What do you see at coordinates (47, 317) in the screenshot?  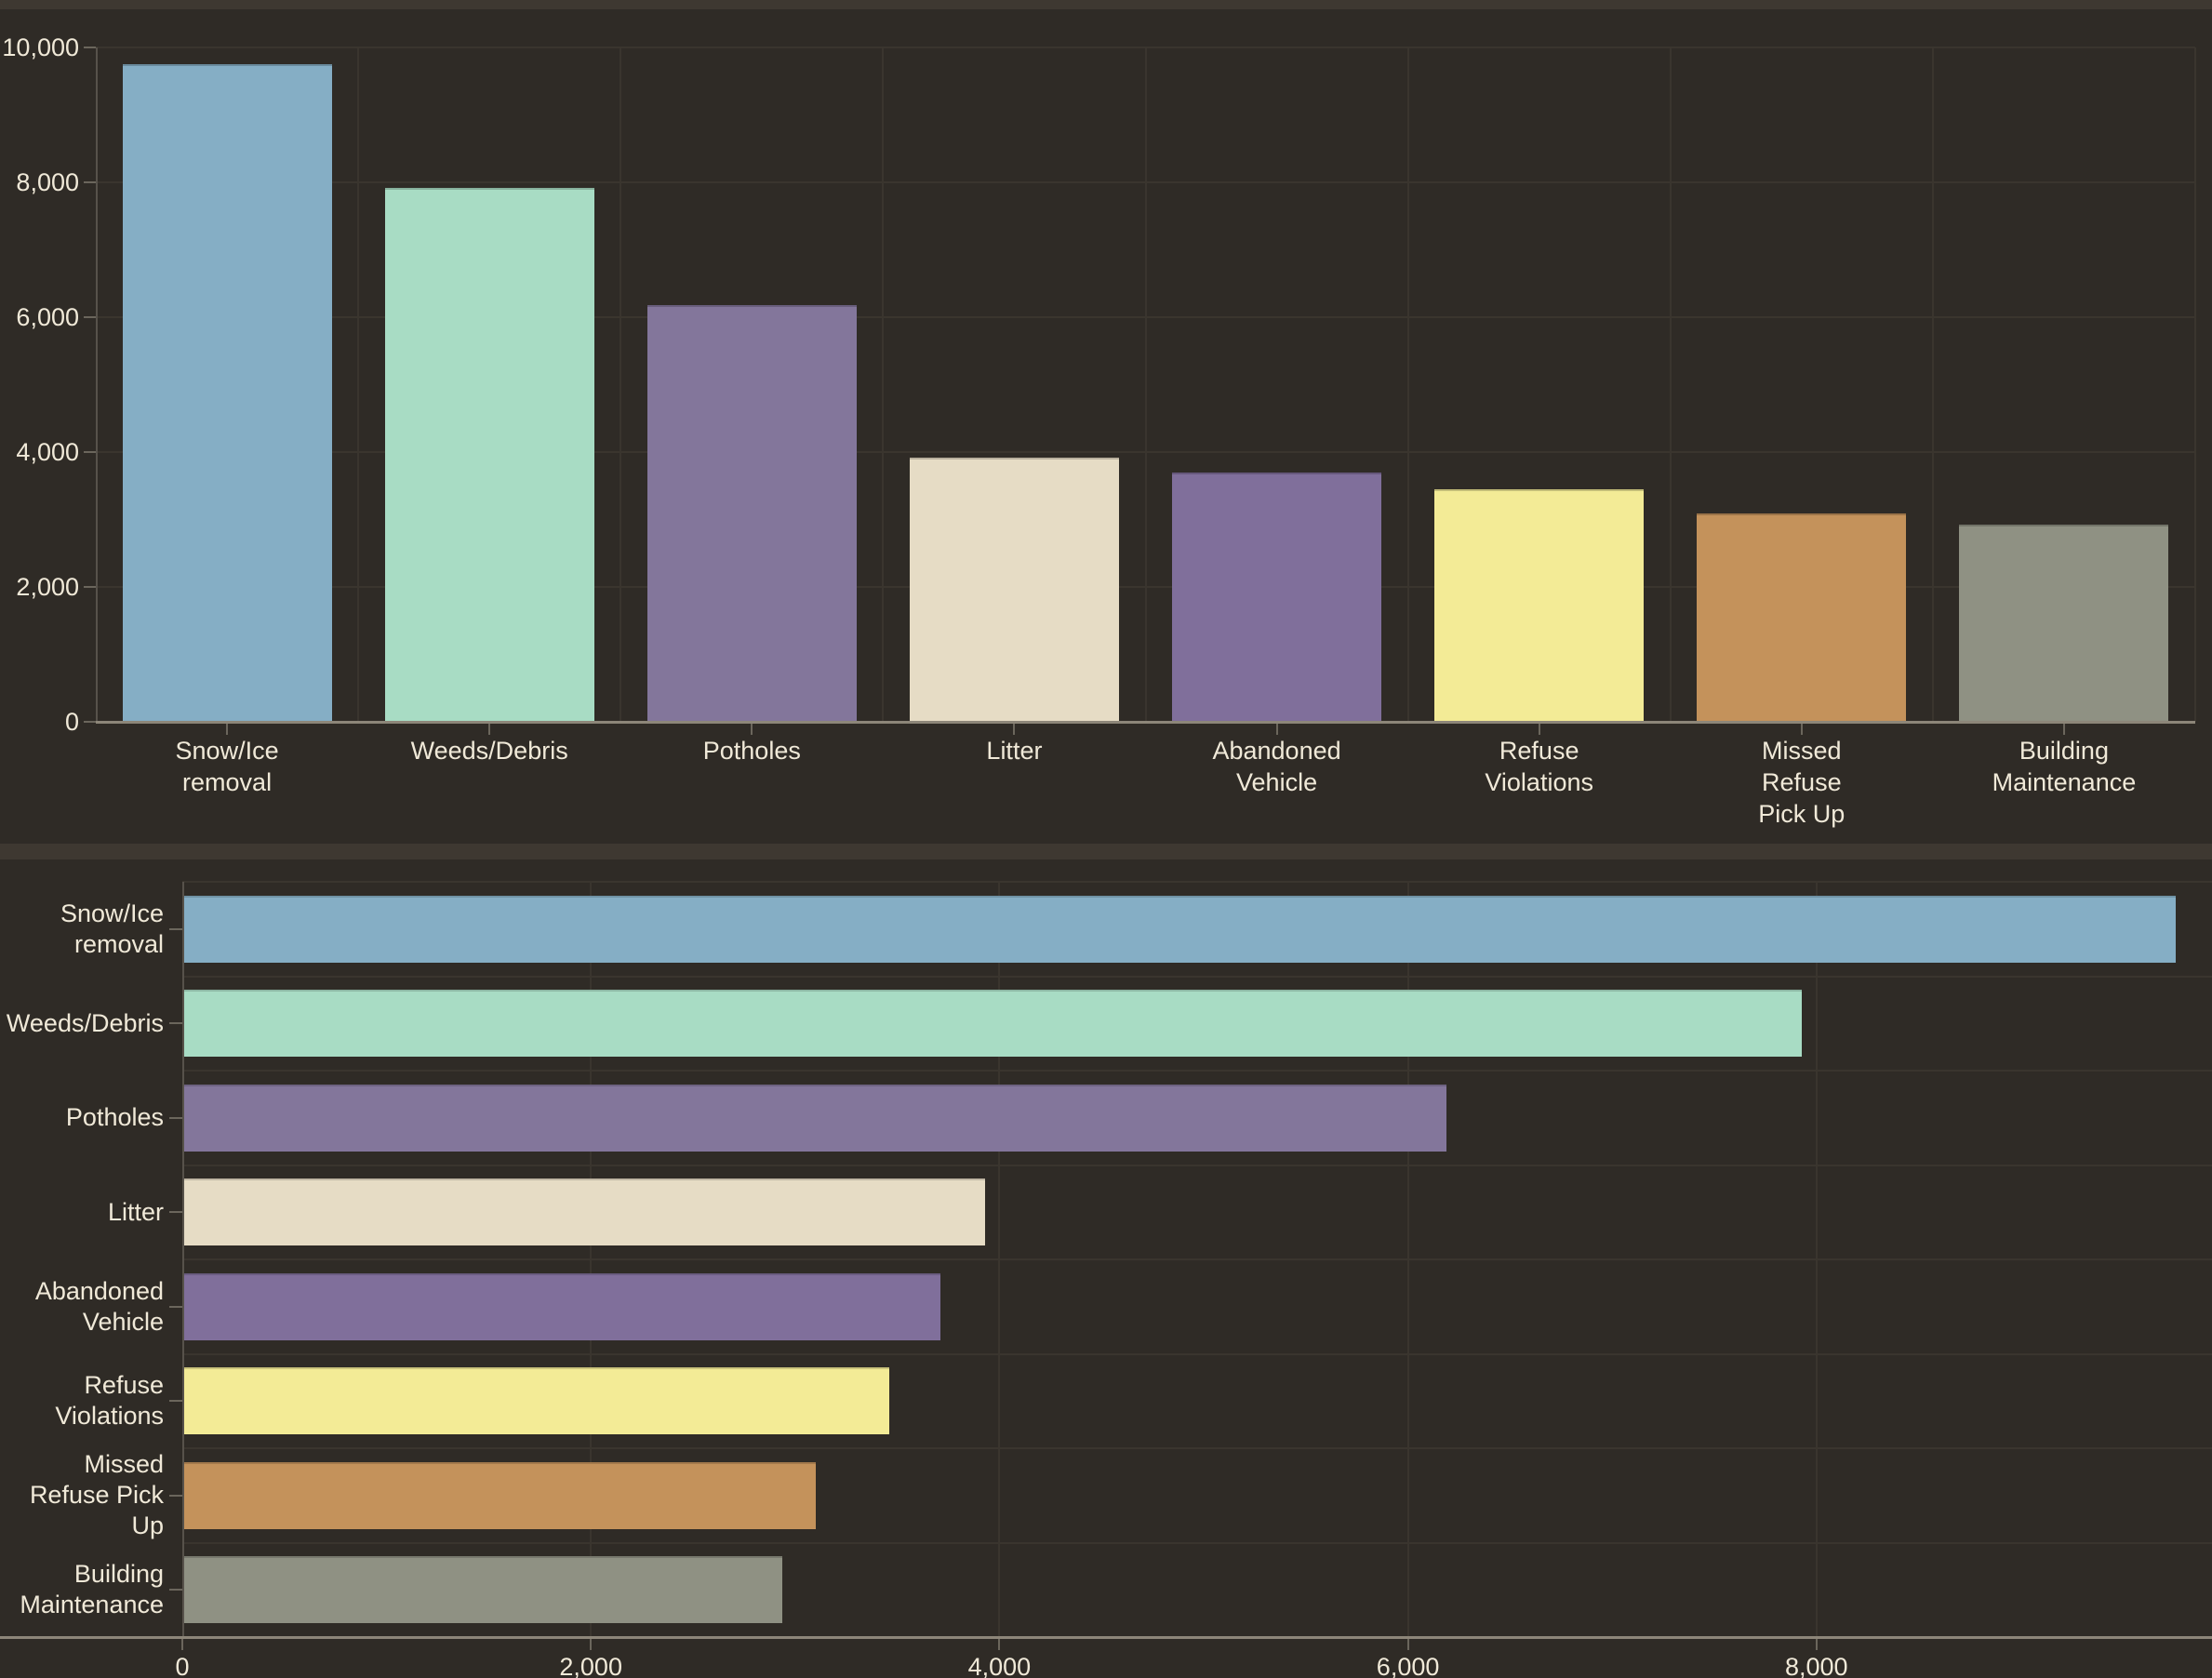 I see `y-axis-tick-label: 6,000` at bounding box center [47, 317].